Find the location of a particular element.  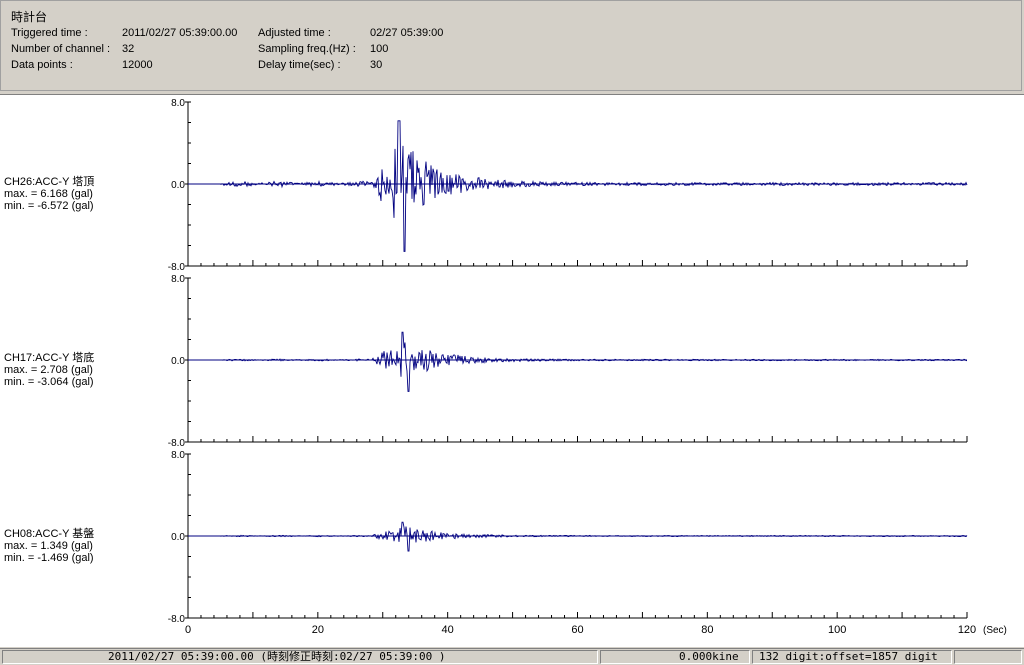

channel-2-name: CH17:ACC-Y 塔底 is located at coordinates (49, 358).